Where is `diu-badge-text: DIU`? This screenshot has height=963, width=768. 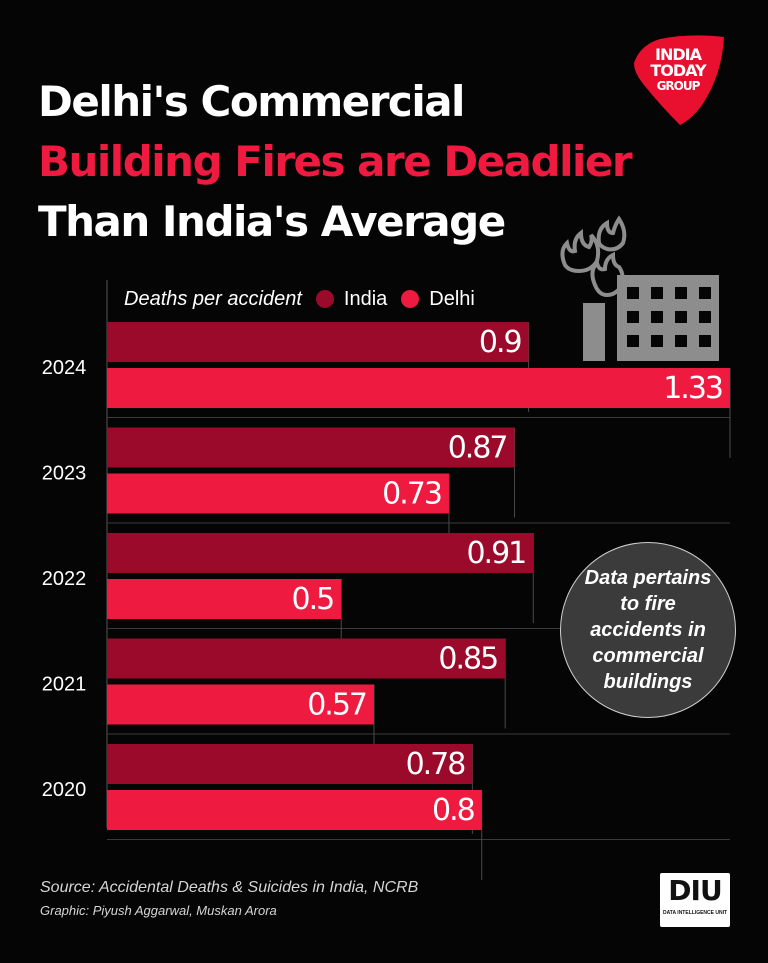 diu-badge-text: DIU is located at coordinates (695, 890).